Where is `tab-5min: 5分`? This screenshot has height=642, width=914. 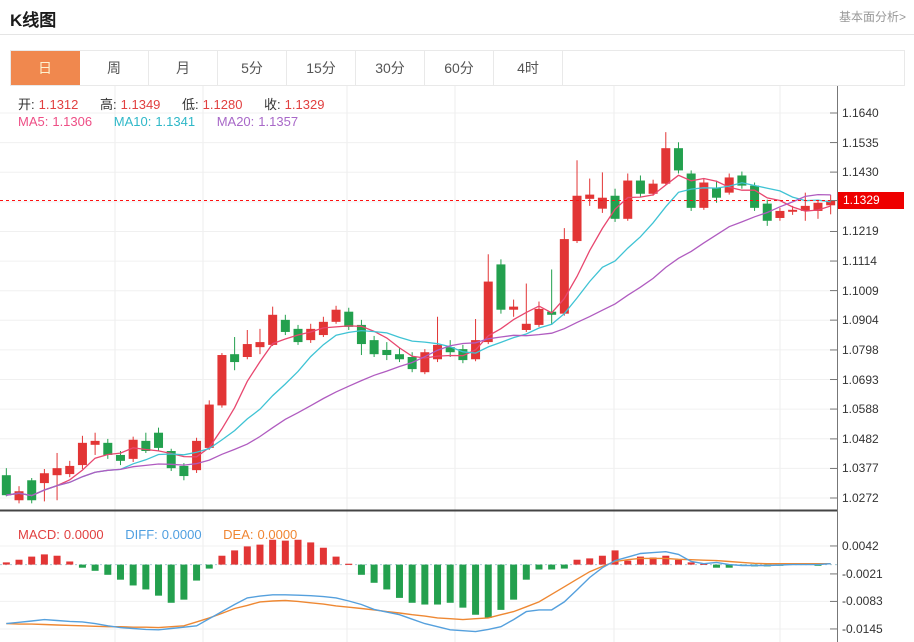 tab-5min: 5分 is located at coordinates (252, 68).